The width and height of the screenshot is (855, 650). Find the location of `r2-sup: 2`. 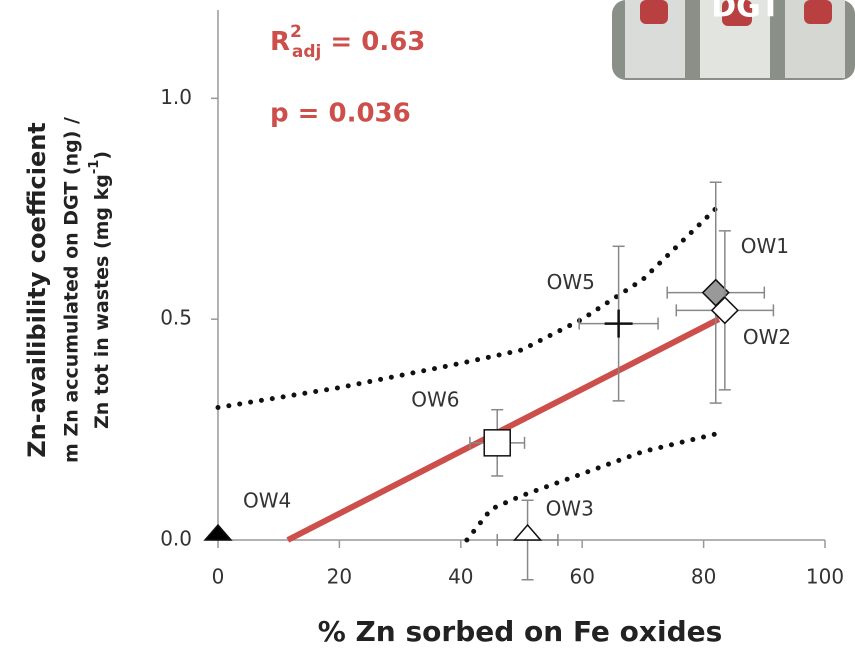

r2-sup: 2 is located at coordinates (296, 32).